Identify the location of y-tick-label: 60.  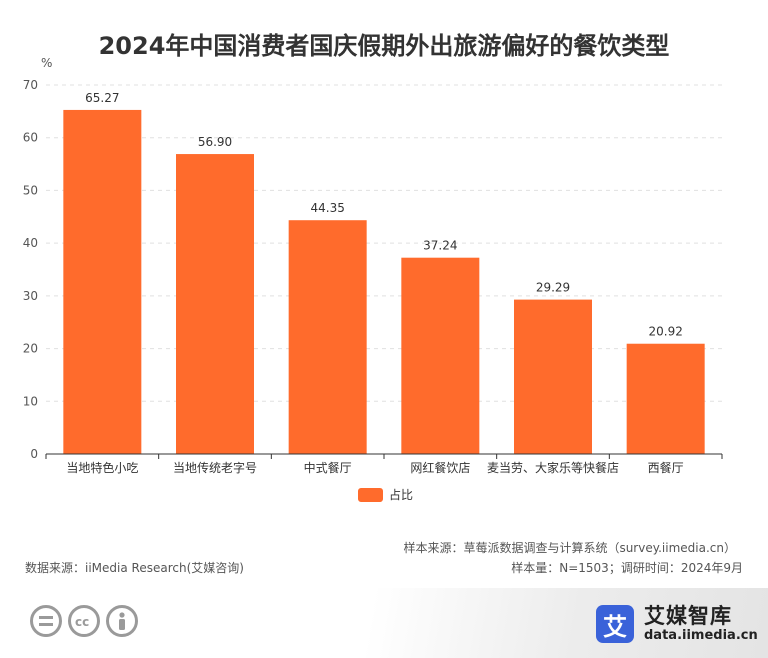
(30, 138).